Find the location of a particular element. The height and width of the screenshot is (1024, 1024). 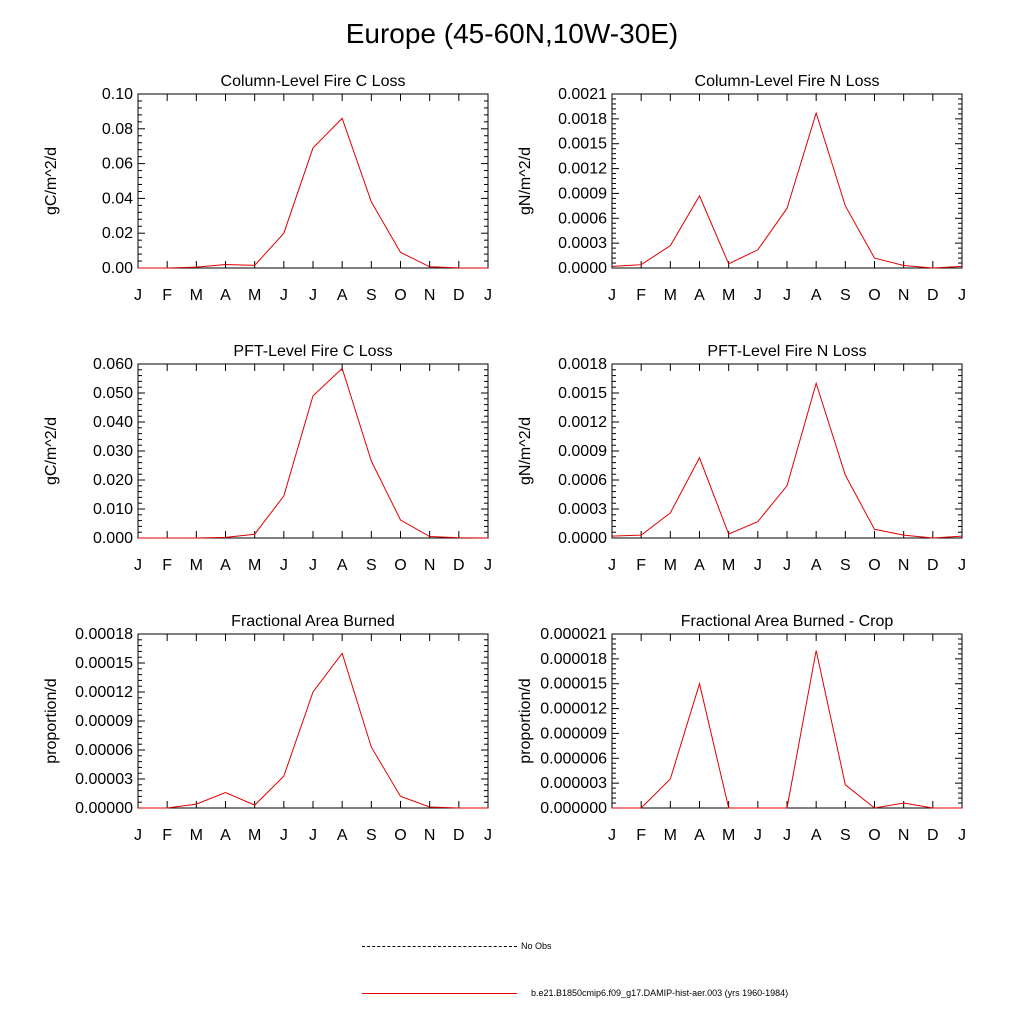

y-tick-label: 0.00018 is located at coordinates (104, 634).